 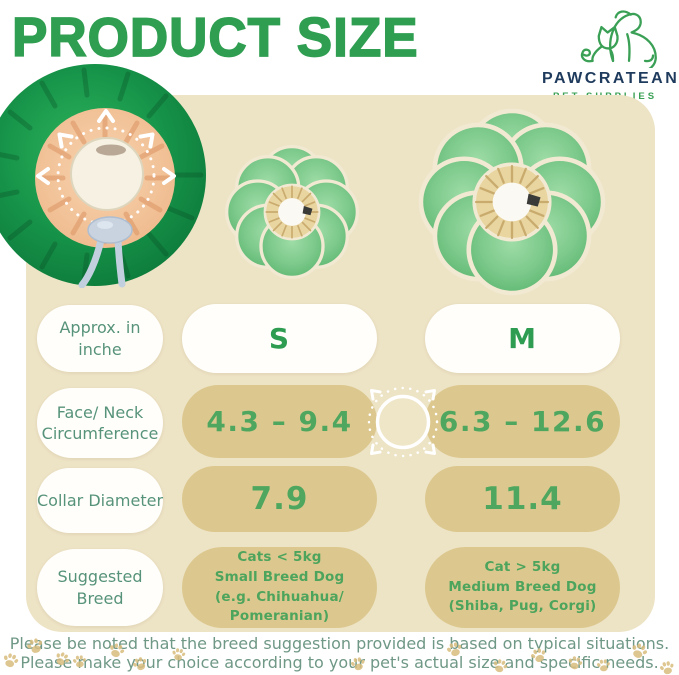 What do you see at coordinates (618, 39) in the screenshot?
I see `dog-cat-logo-icon` at bounding box center [618, 39].